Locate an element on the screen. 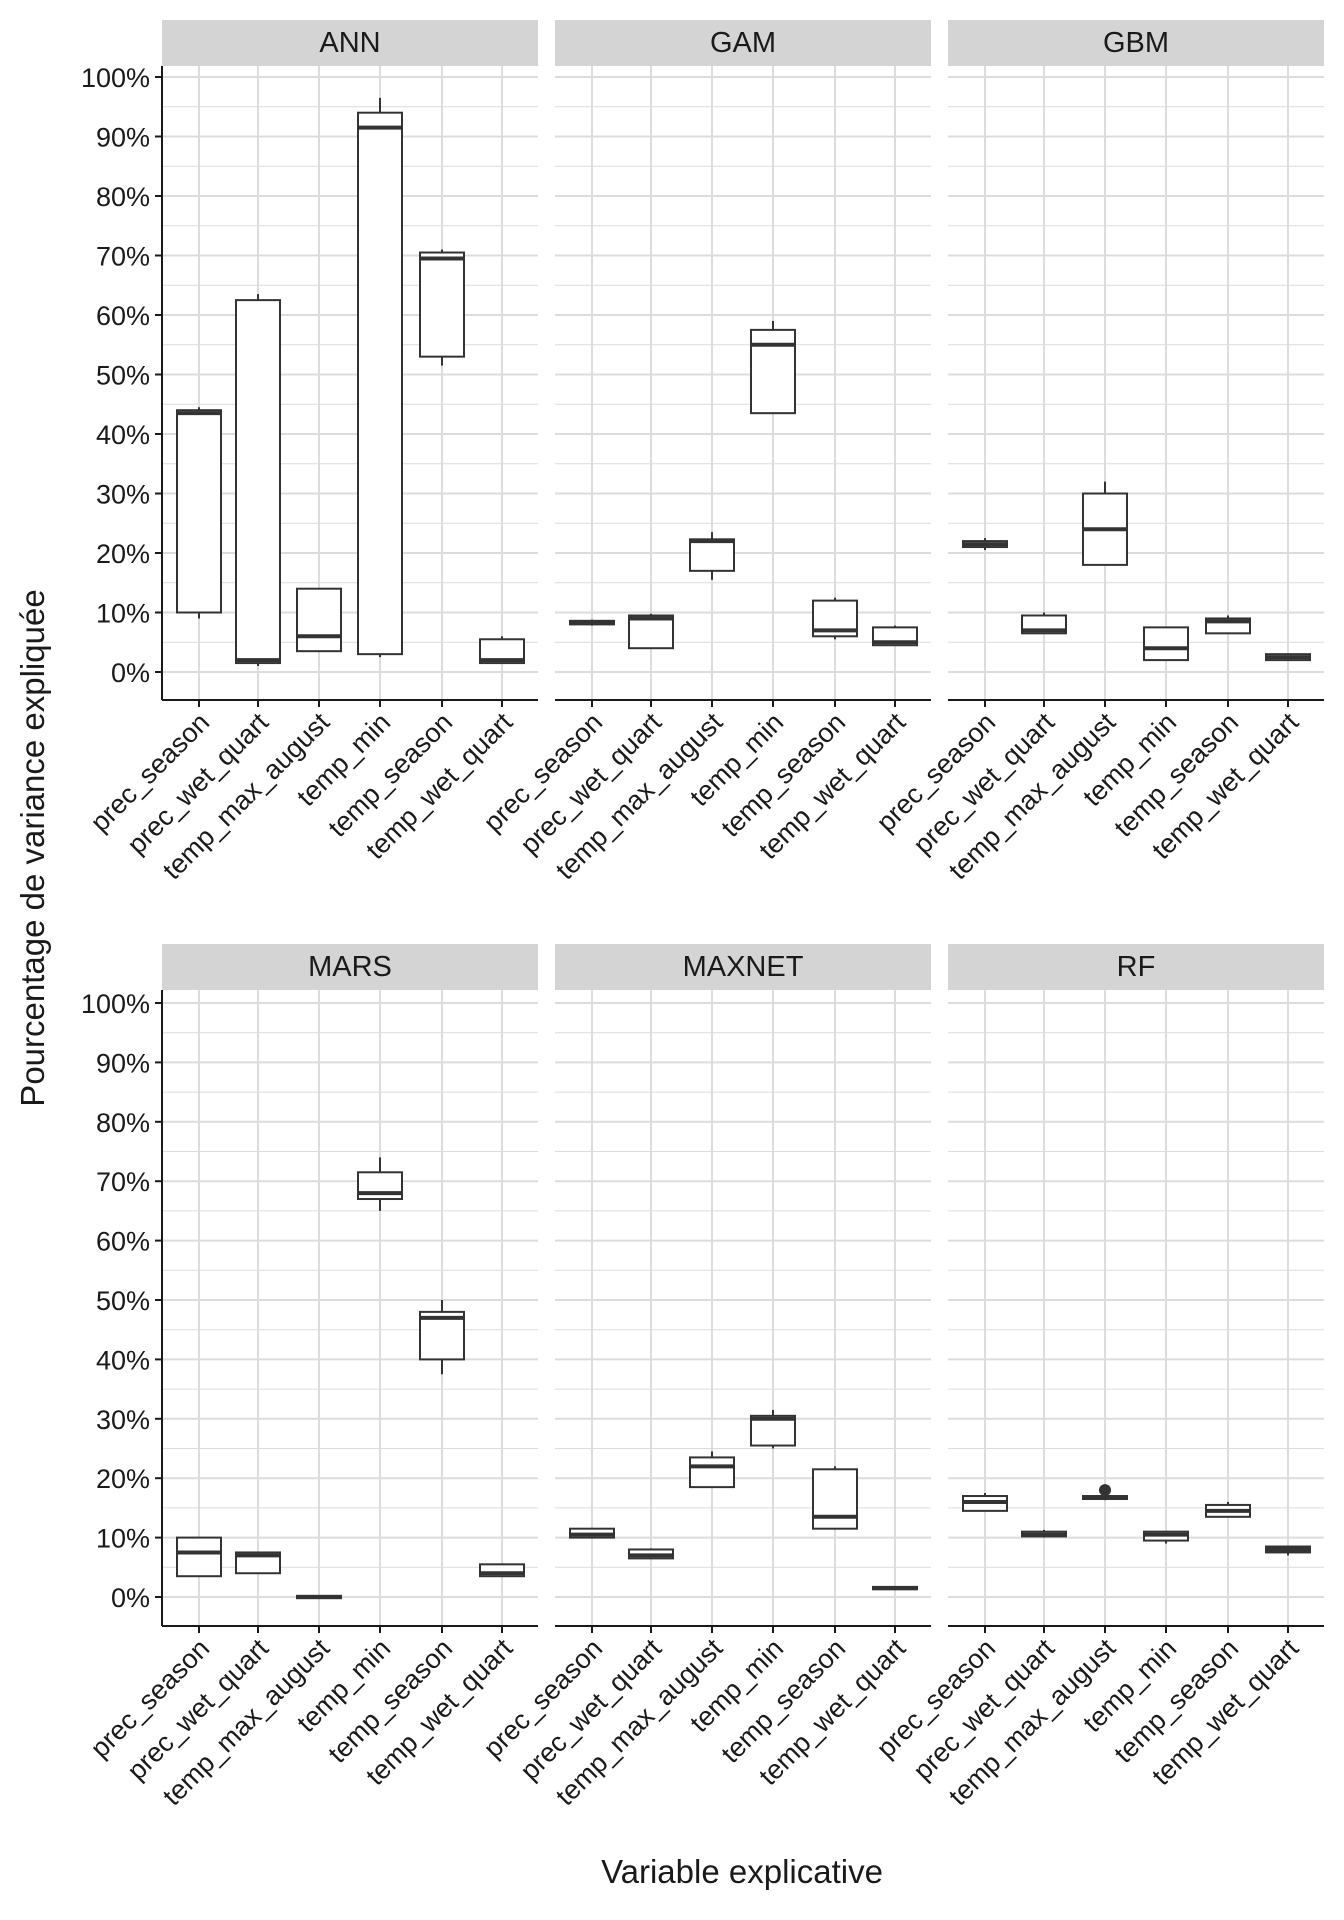 Image resolution: width=1344 pixels, height=1920 pixels. facet-title: MARS is located at coordinates (350, 967).